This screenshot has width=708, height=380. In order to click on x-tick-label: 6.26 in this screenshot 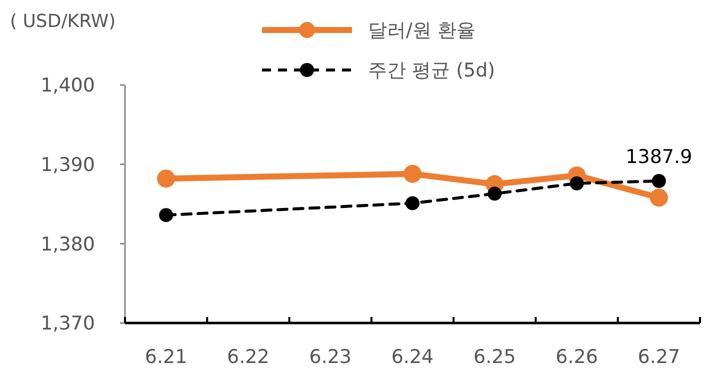, I will do `click(577, 357)`.